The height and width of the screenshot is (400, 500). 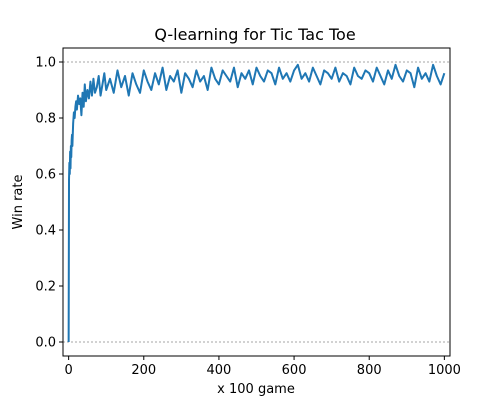 I want to click on y-tick-label: 0.0, so click(x=45, y=343).